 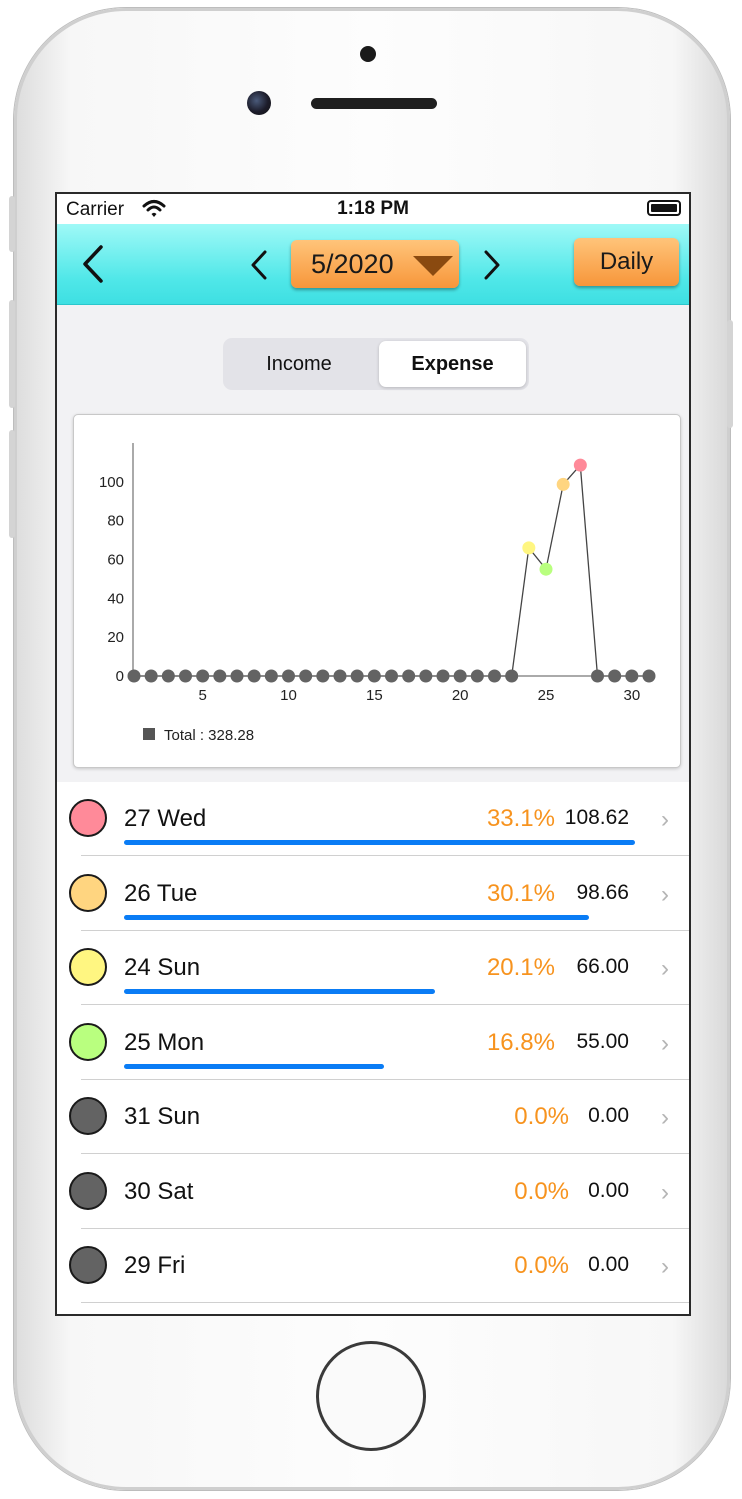 What do you see at coordinates (368, 54) in the screenshot?
I see `proximity-sensor` at bounding box center [368, 54].